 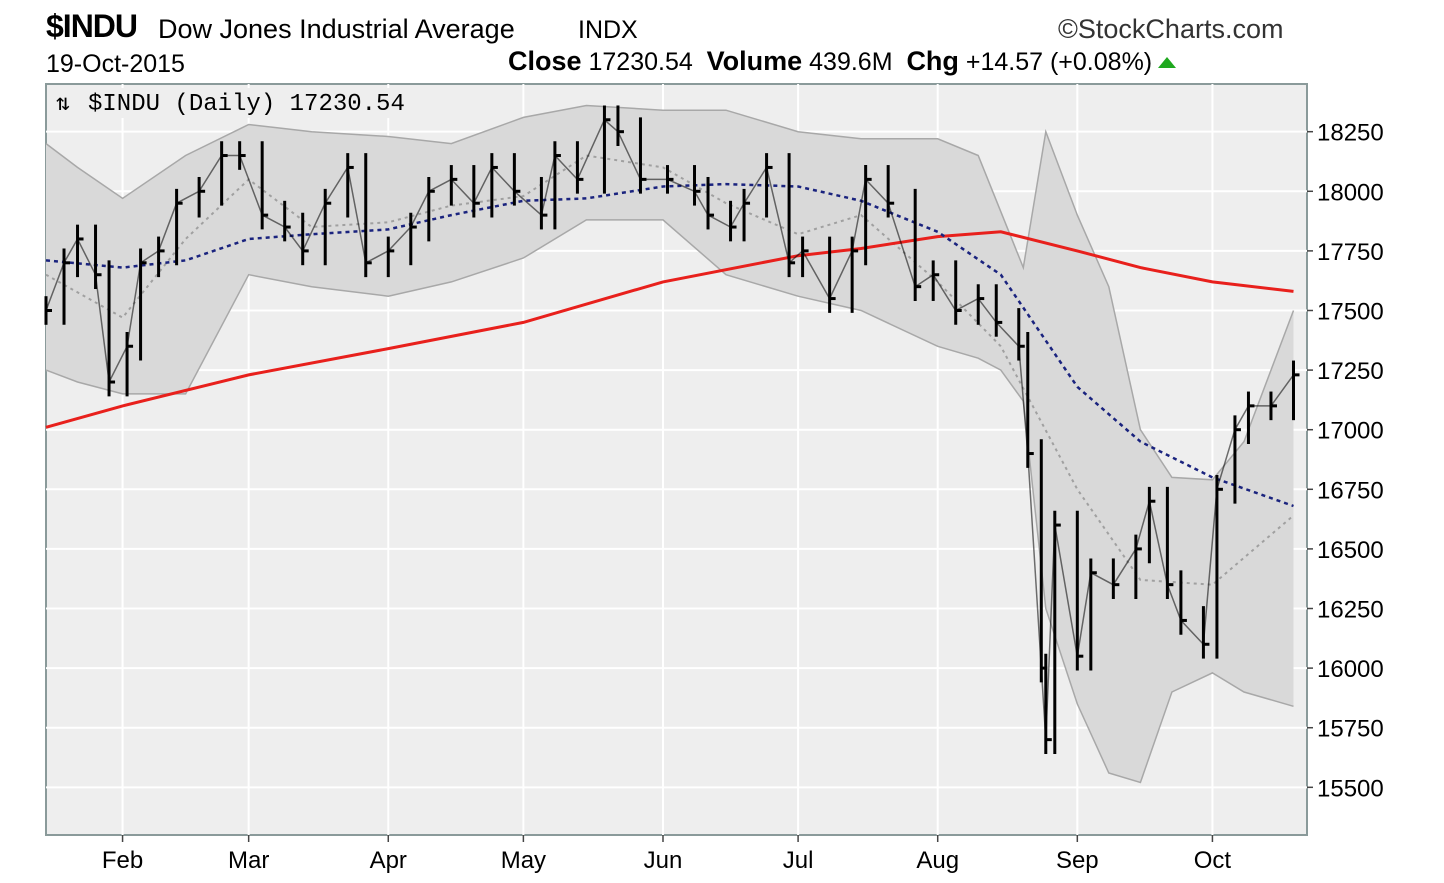 I want to click on source-watermark: ©StockCharts.com, so click(x=1170, y=29).